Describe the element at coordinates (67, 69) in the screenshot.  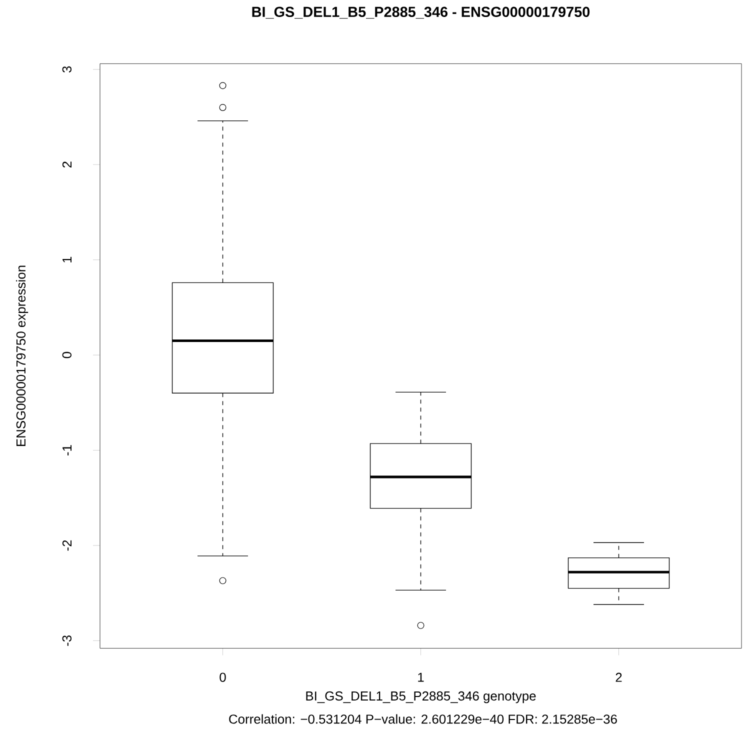
I see `y-tick-label: 3` at that location.